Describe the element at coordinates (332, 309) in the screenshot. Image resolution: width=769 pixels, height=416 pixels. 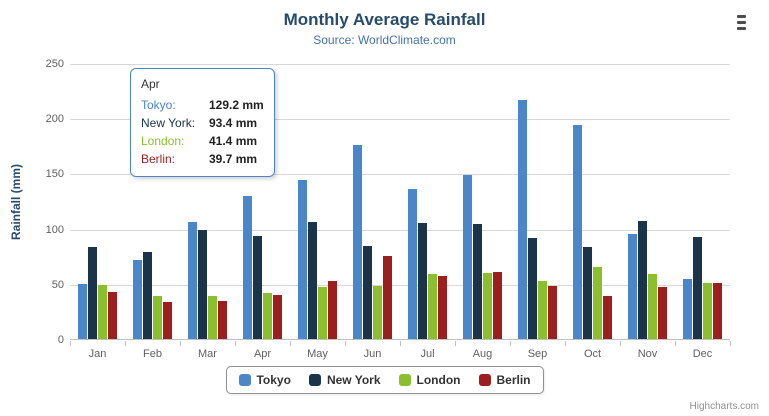
I see `bar-berlin-may` at that location.